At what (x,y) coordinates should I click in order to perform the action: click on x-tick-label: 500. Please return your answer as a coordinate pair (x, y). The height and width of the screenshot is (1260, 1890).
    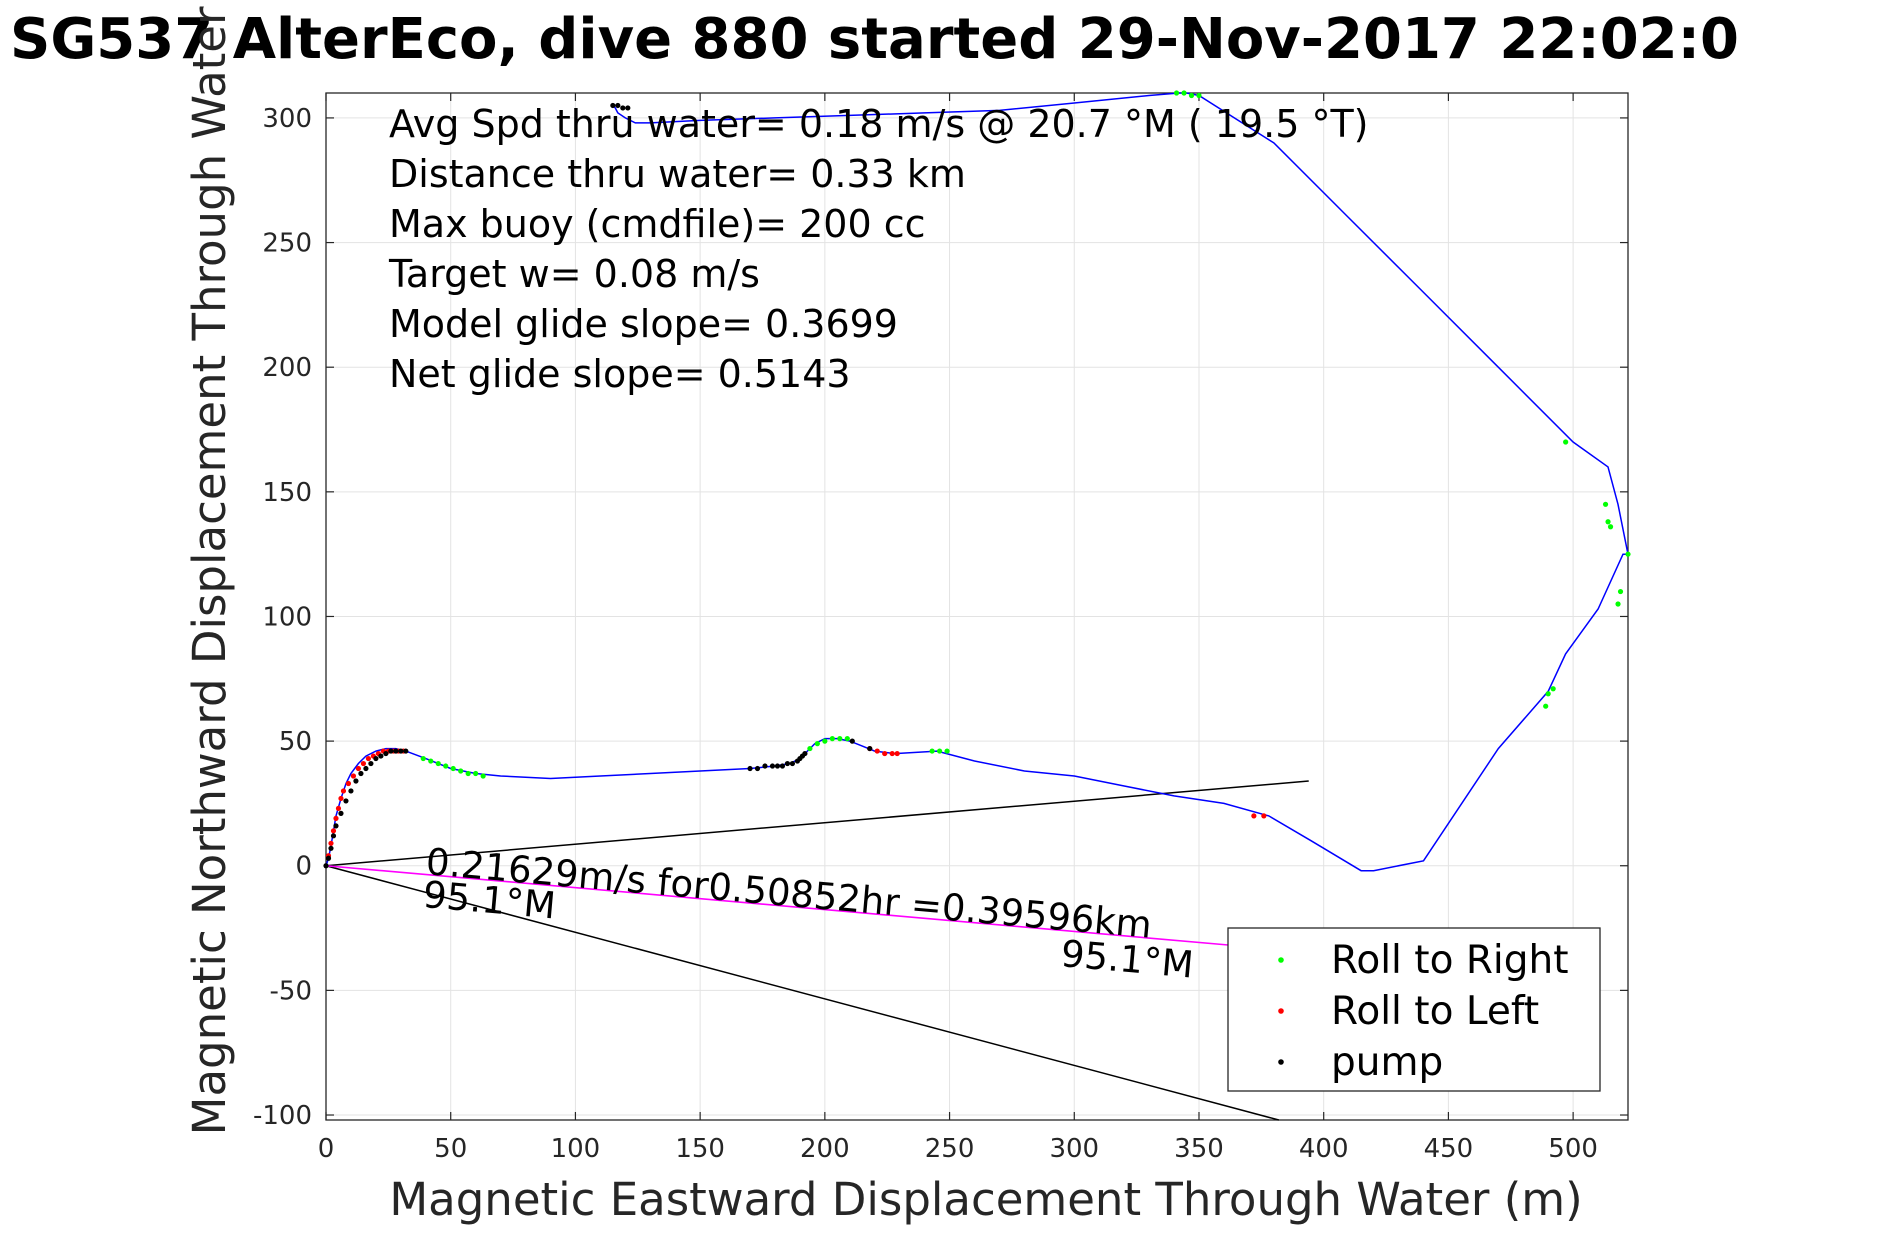
    Looking at the image, I should click on (1573, 1149).